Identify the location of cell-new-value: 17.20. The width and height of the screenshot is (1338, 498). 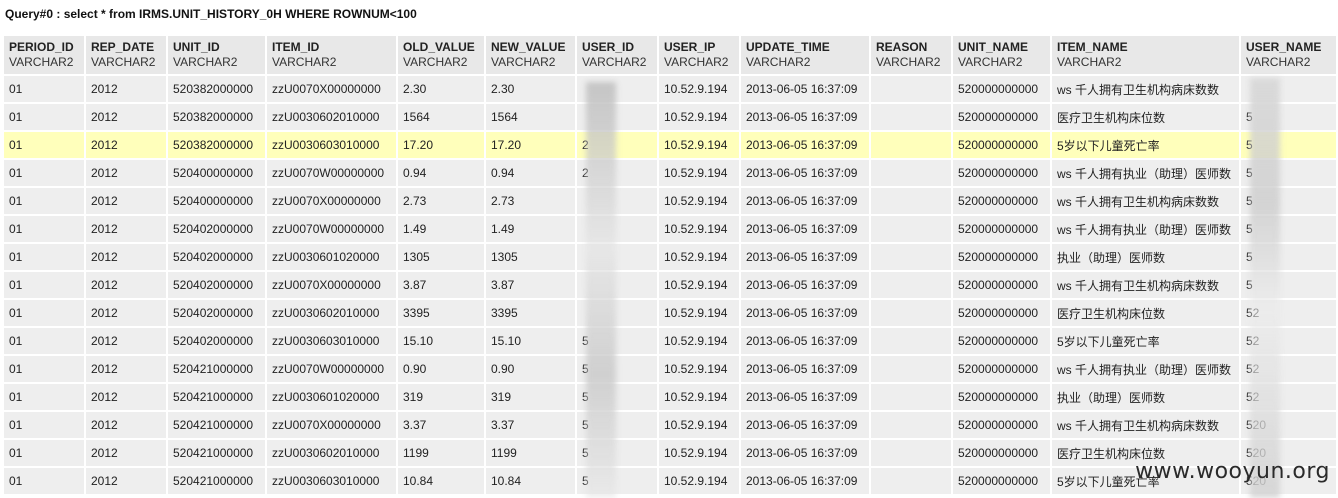
(531, 146).